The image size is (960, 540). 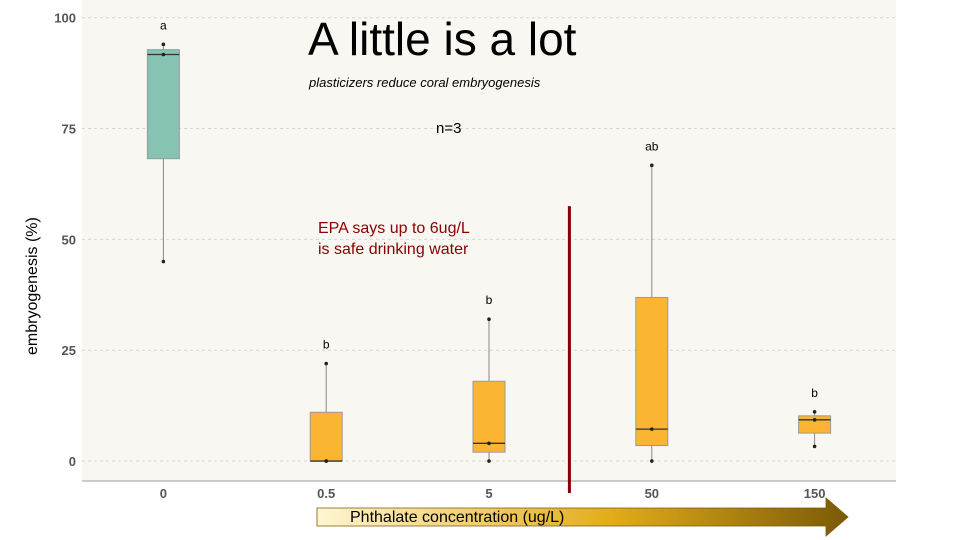 I want to click on epa-annotation-line2: is safe drinking water, so click(x=393, y=249).